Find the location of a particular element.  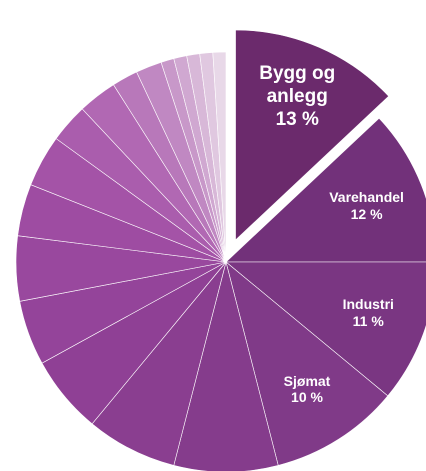

value-label: 10 % is located at coordinates (307, 397).